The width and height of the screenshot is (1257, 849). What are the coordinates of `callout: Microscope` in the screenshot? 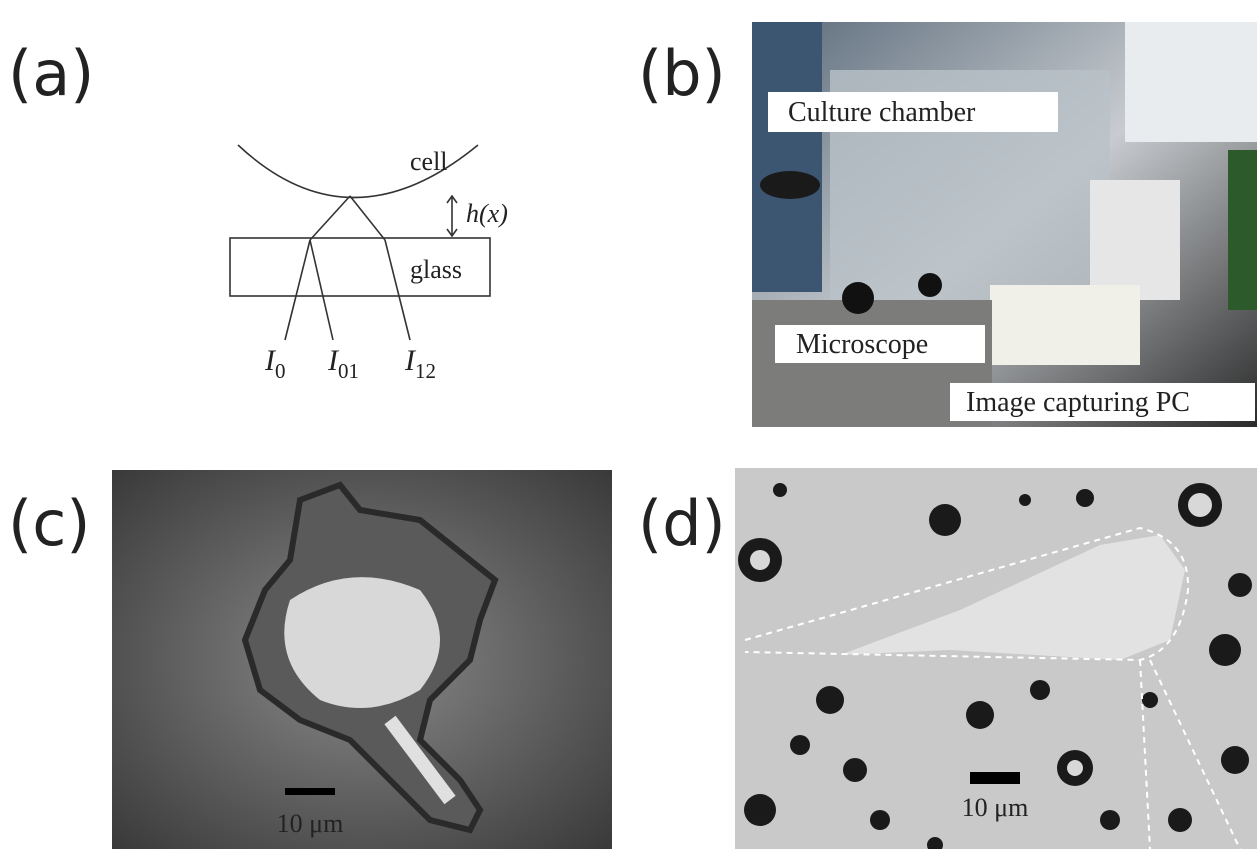 It's located at (862, 344).